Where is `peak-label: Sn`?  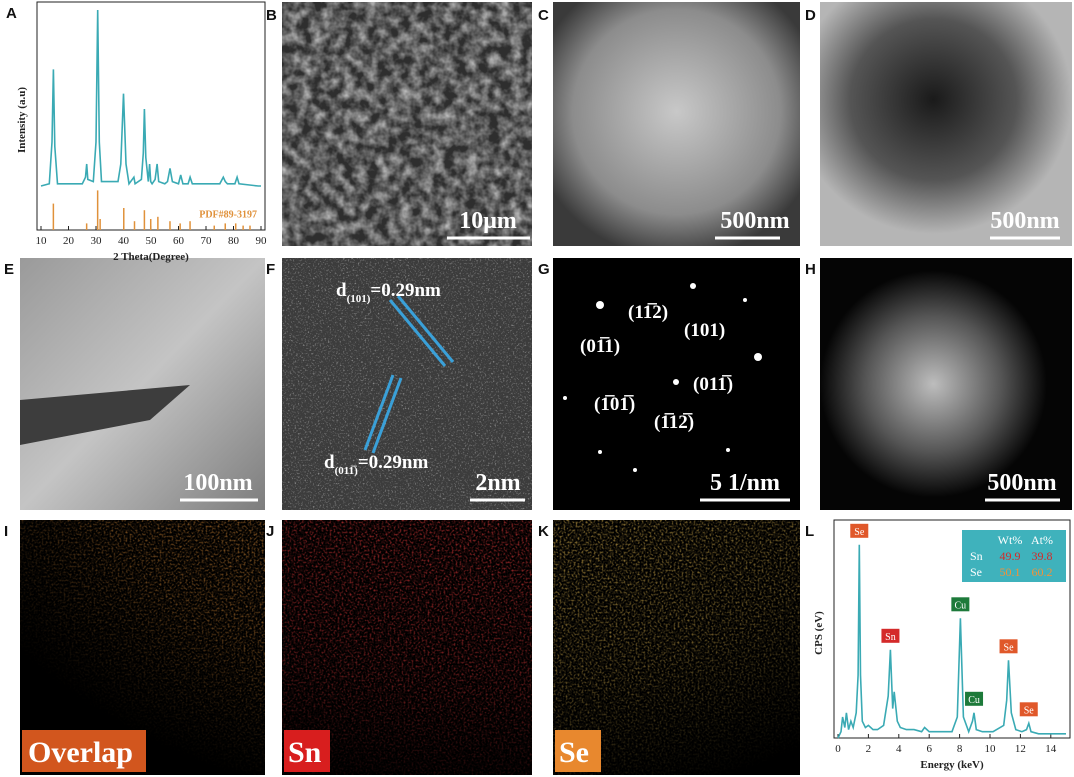
peak-label: Sn is located at coordinates (890, 637).